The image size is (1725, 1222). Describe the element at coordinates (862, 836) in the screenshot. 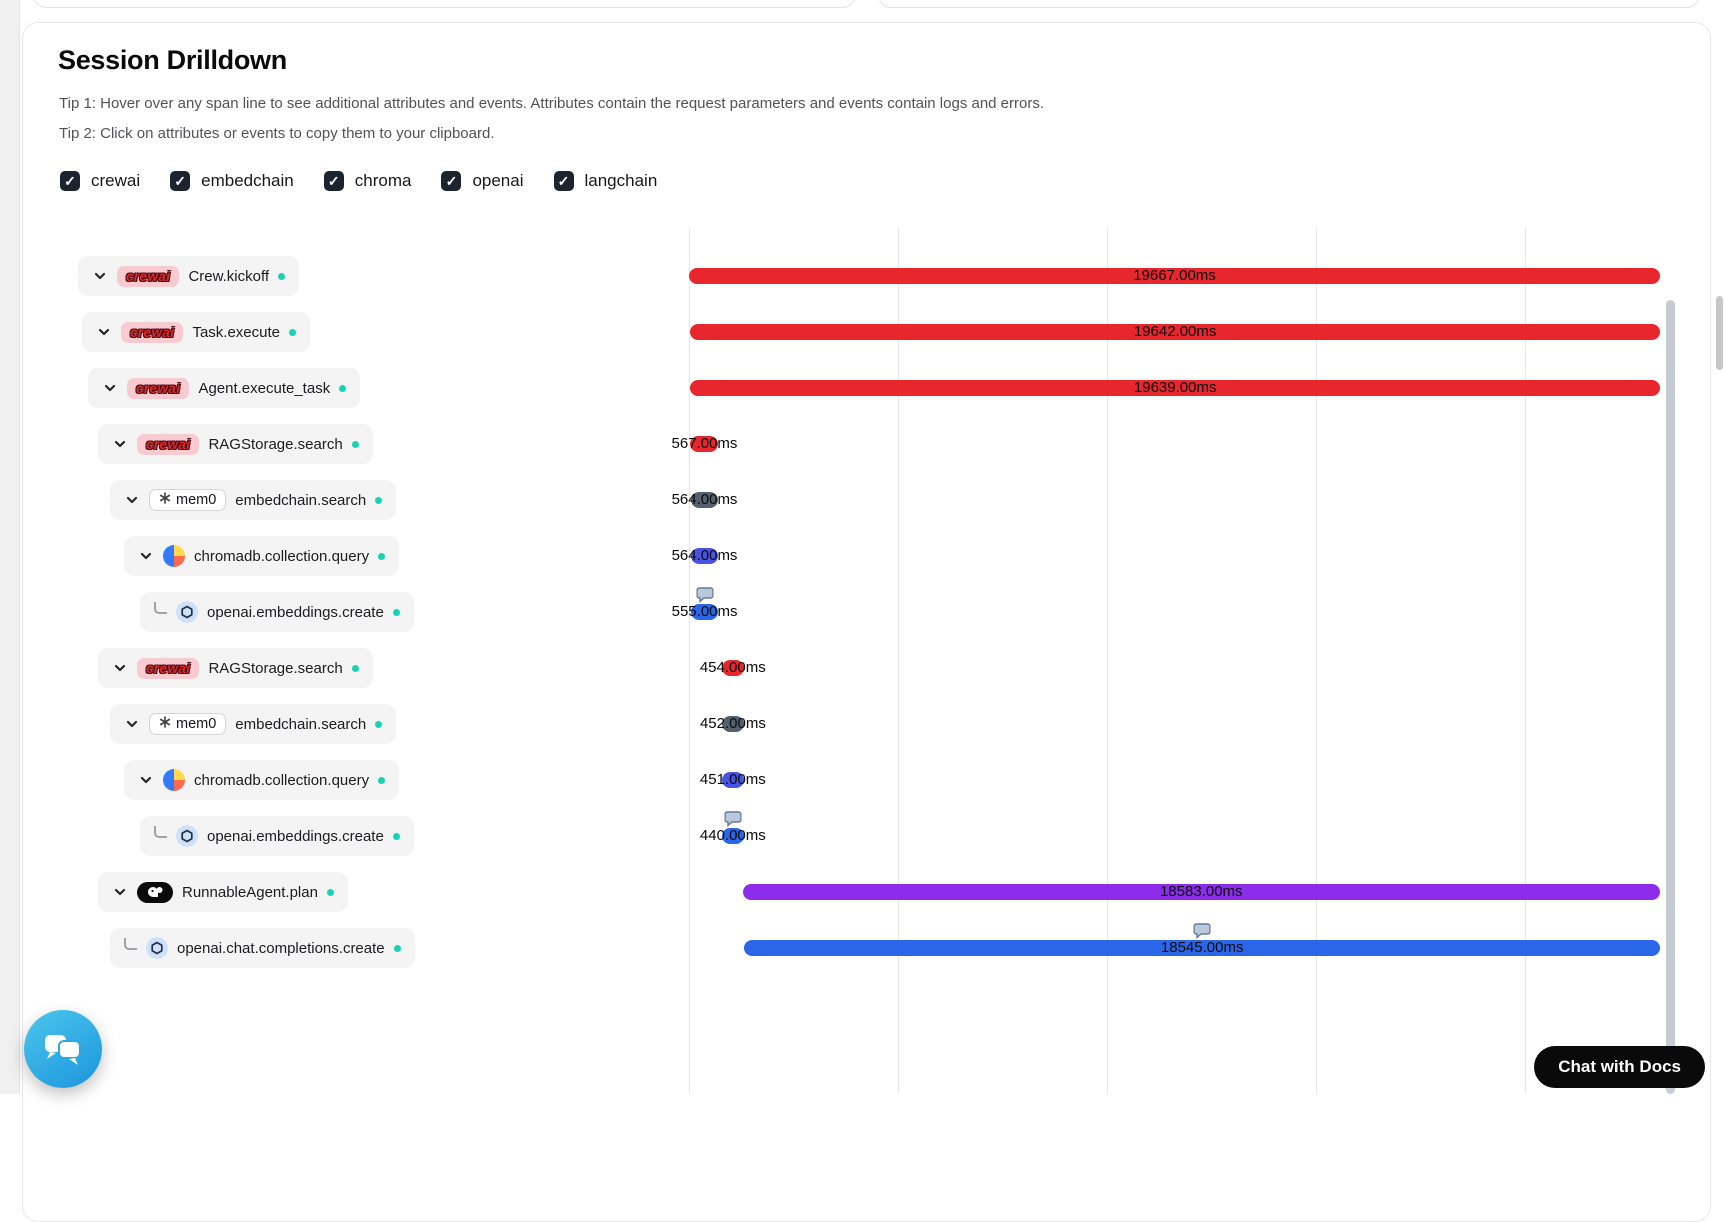

I see `span-row: openai.embeddings.create 440.00ms` at that location.